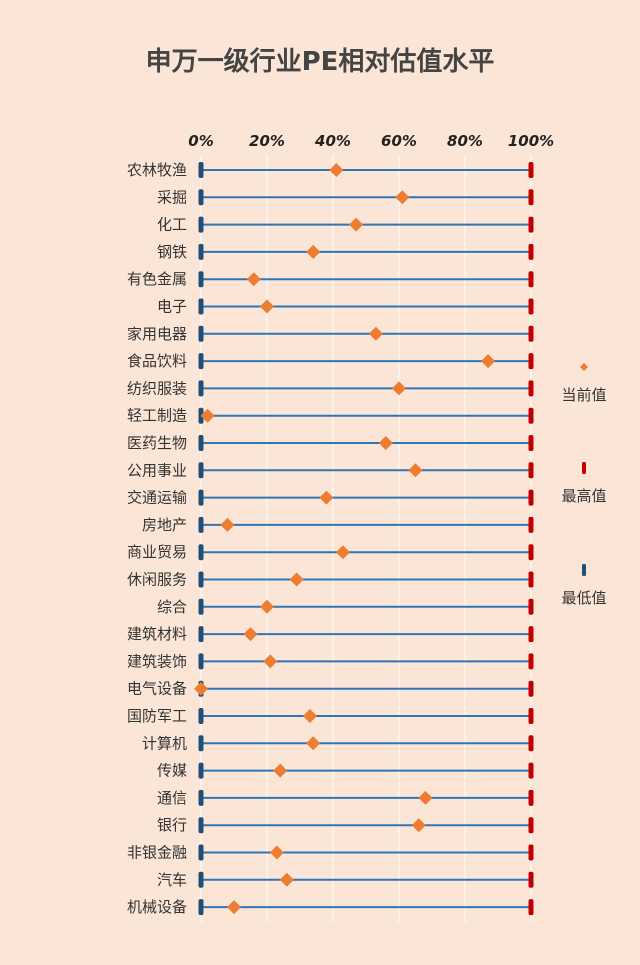  I want to click on category-row: 轻工制造, so click(330, 416).